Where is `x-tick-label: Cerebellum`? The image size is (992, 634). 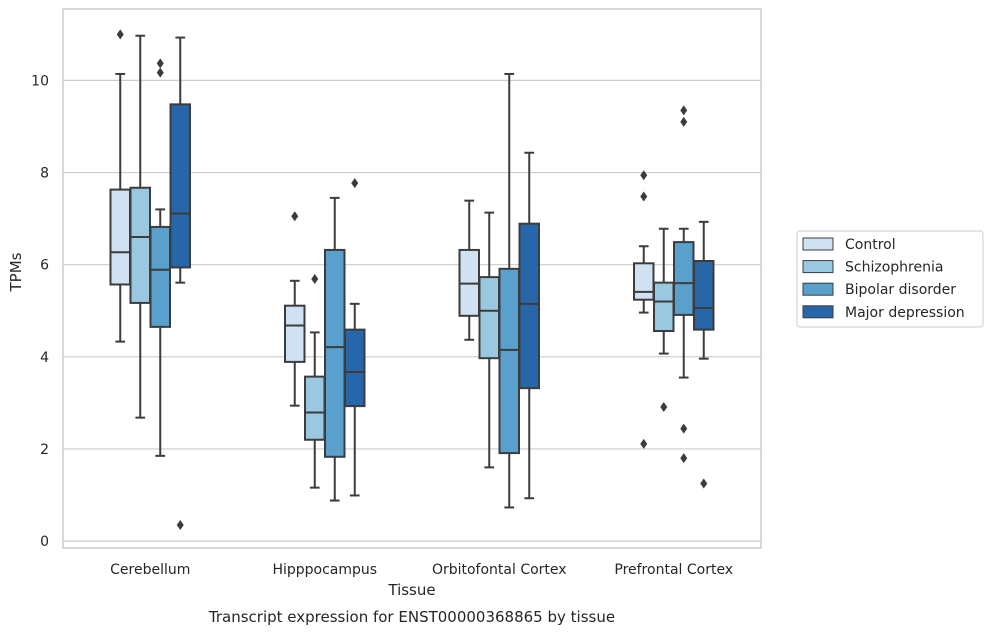 x-tick-label: Cerebellum is located at coordinates (150, 570).